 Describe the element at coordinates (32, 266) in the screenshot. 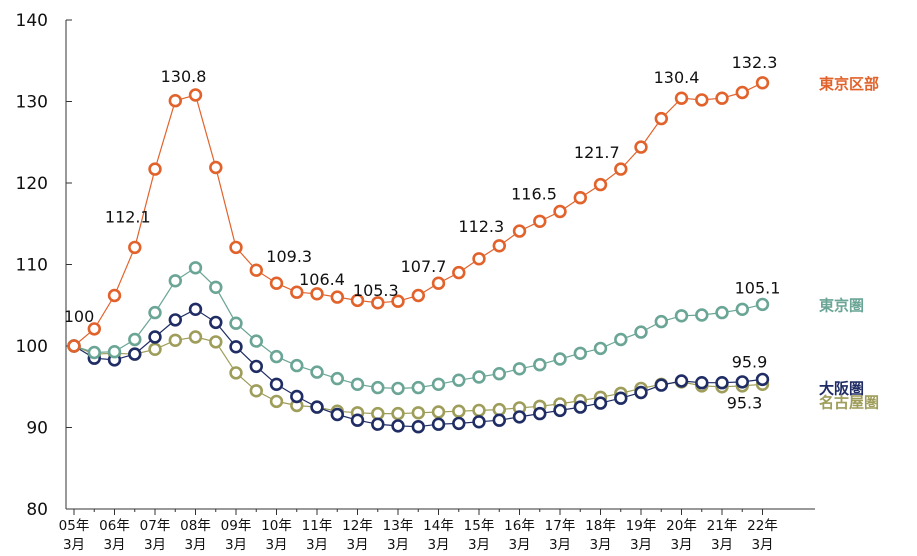

I see `y-tick-label: 110` at that location.